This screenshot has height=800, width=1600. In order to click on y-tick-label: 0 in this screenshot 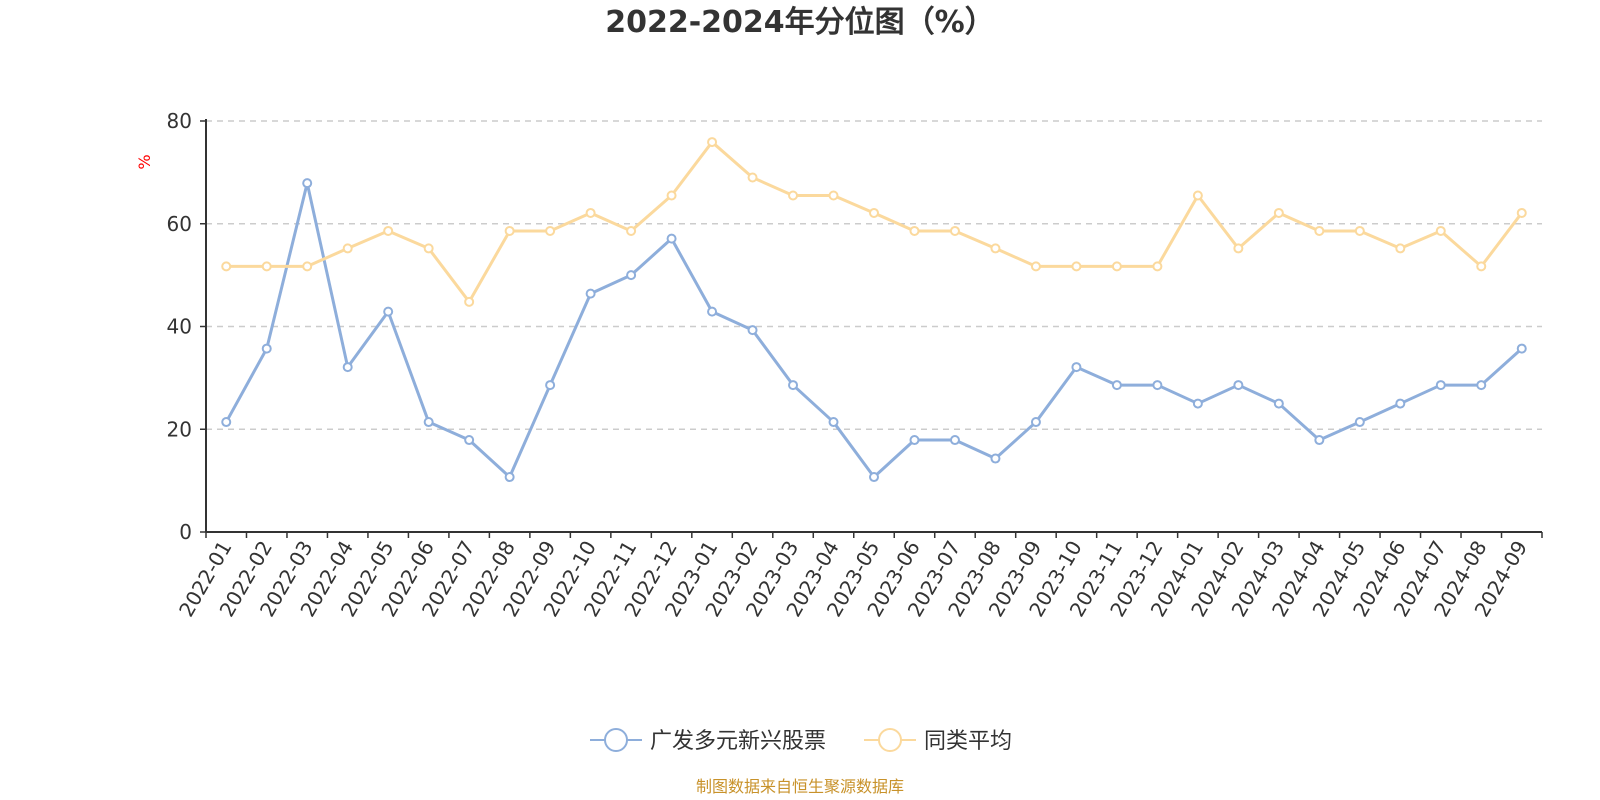, I will do `click(185, 532)`.